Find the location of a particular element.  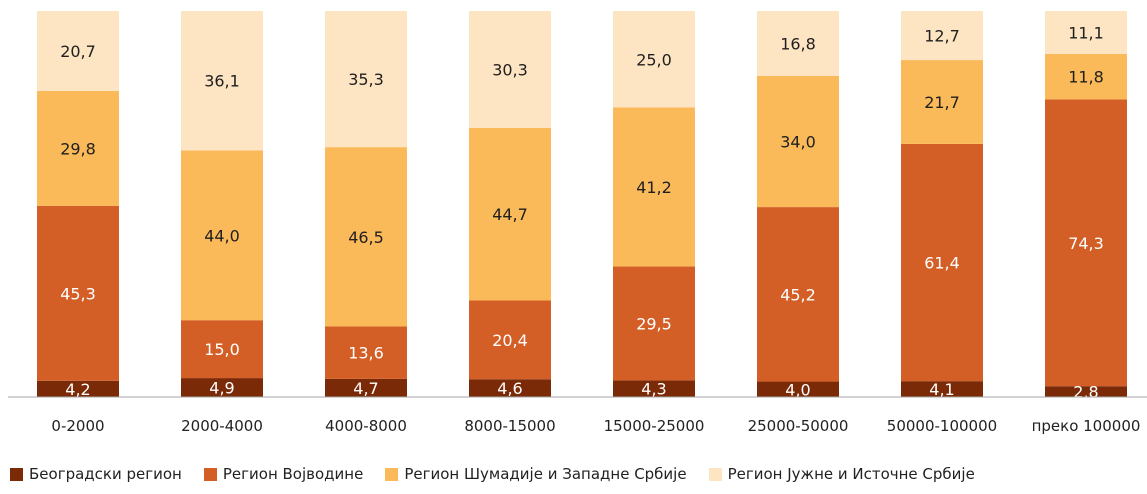

data-label-3-0: 20,7 is located at coordinates (78, 51).